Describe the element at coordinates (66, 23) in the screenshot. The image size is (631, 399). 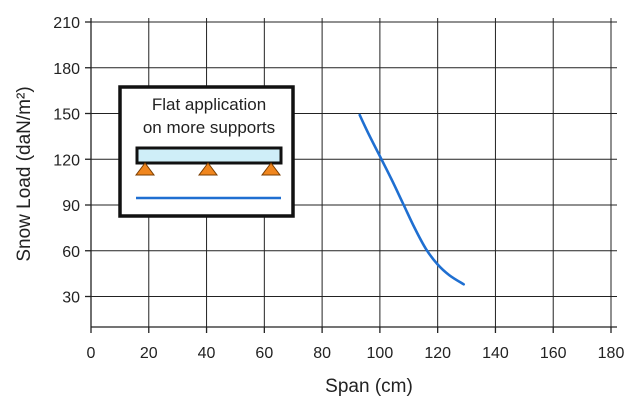
I see `y-tick-label: 210` at that location.